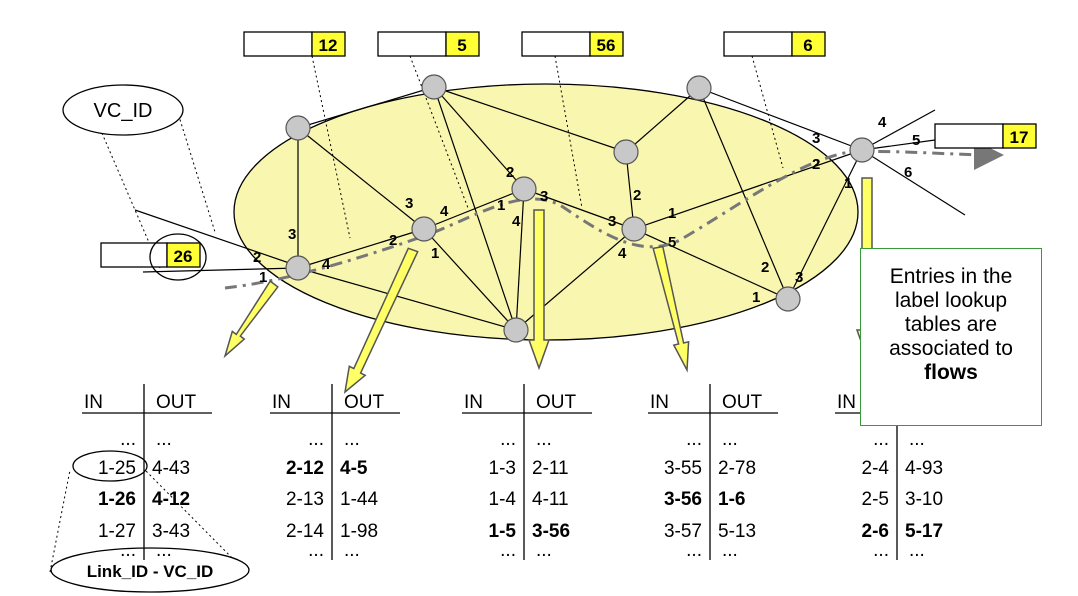  I want to click on table-cell-in: 1-4, so click(503, 499).